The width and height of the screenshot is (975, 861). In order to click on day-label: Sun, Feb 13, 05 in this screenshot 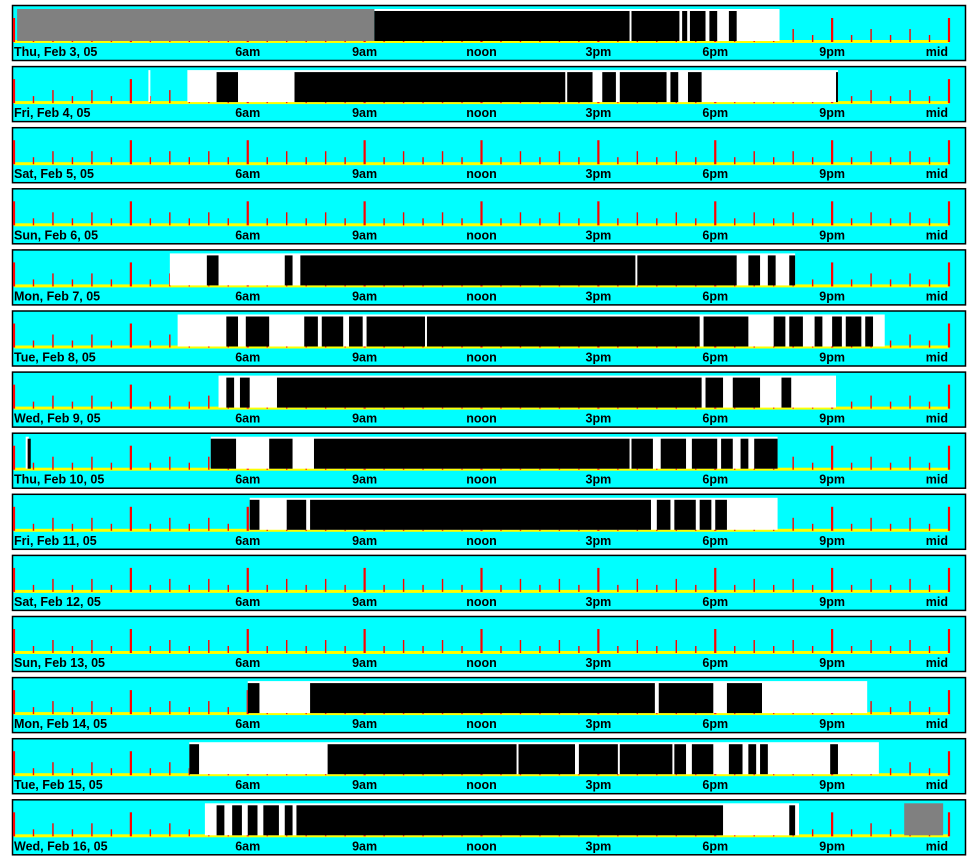, I will do `click(59, 663)`.